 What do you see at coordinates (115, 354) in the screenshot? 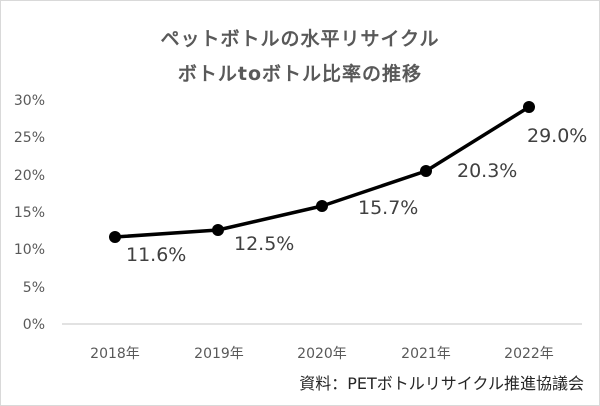
I see `x-tick: 2018年` at bounding box center [115, 354].